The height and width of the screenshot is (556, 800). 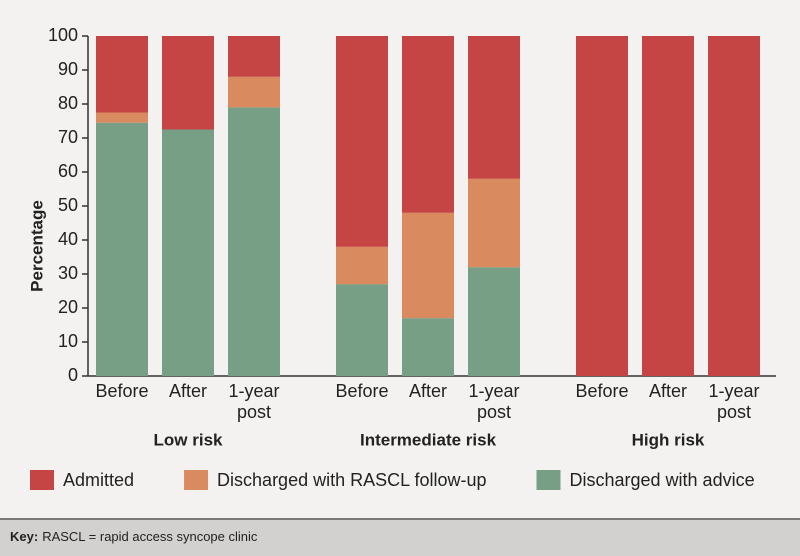 I want to click on legend-label: Discharged with RASCL follow-up, so click(x=351, y=480).